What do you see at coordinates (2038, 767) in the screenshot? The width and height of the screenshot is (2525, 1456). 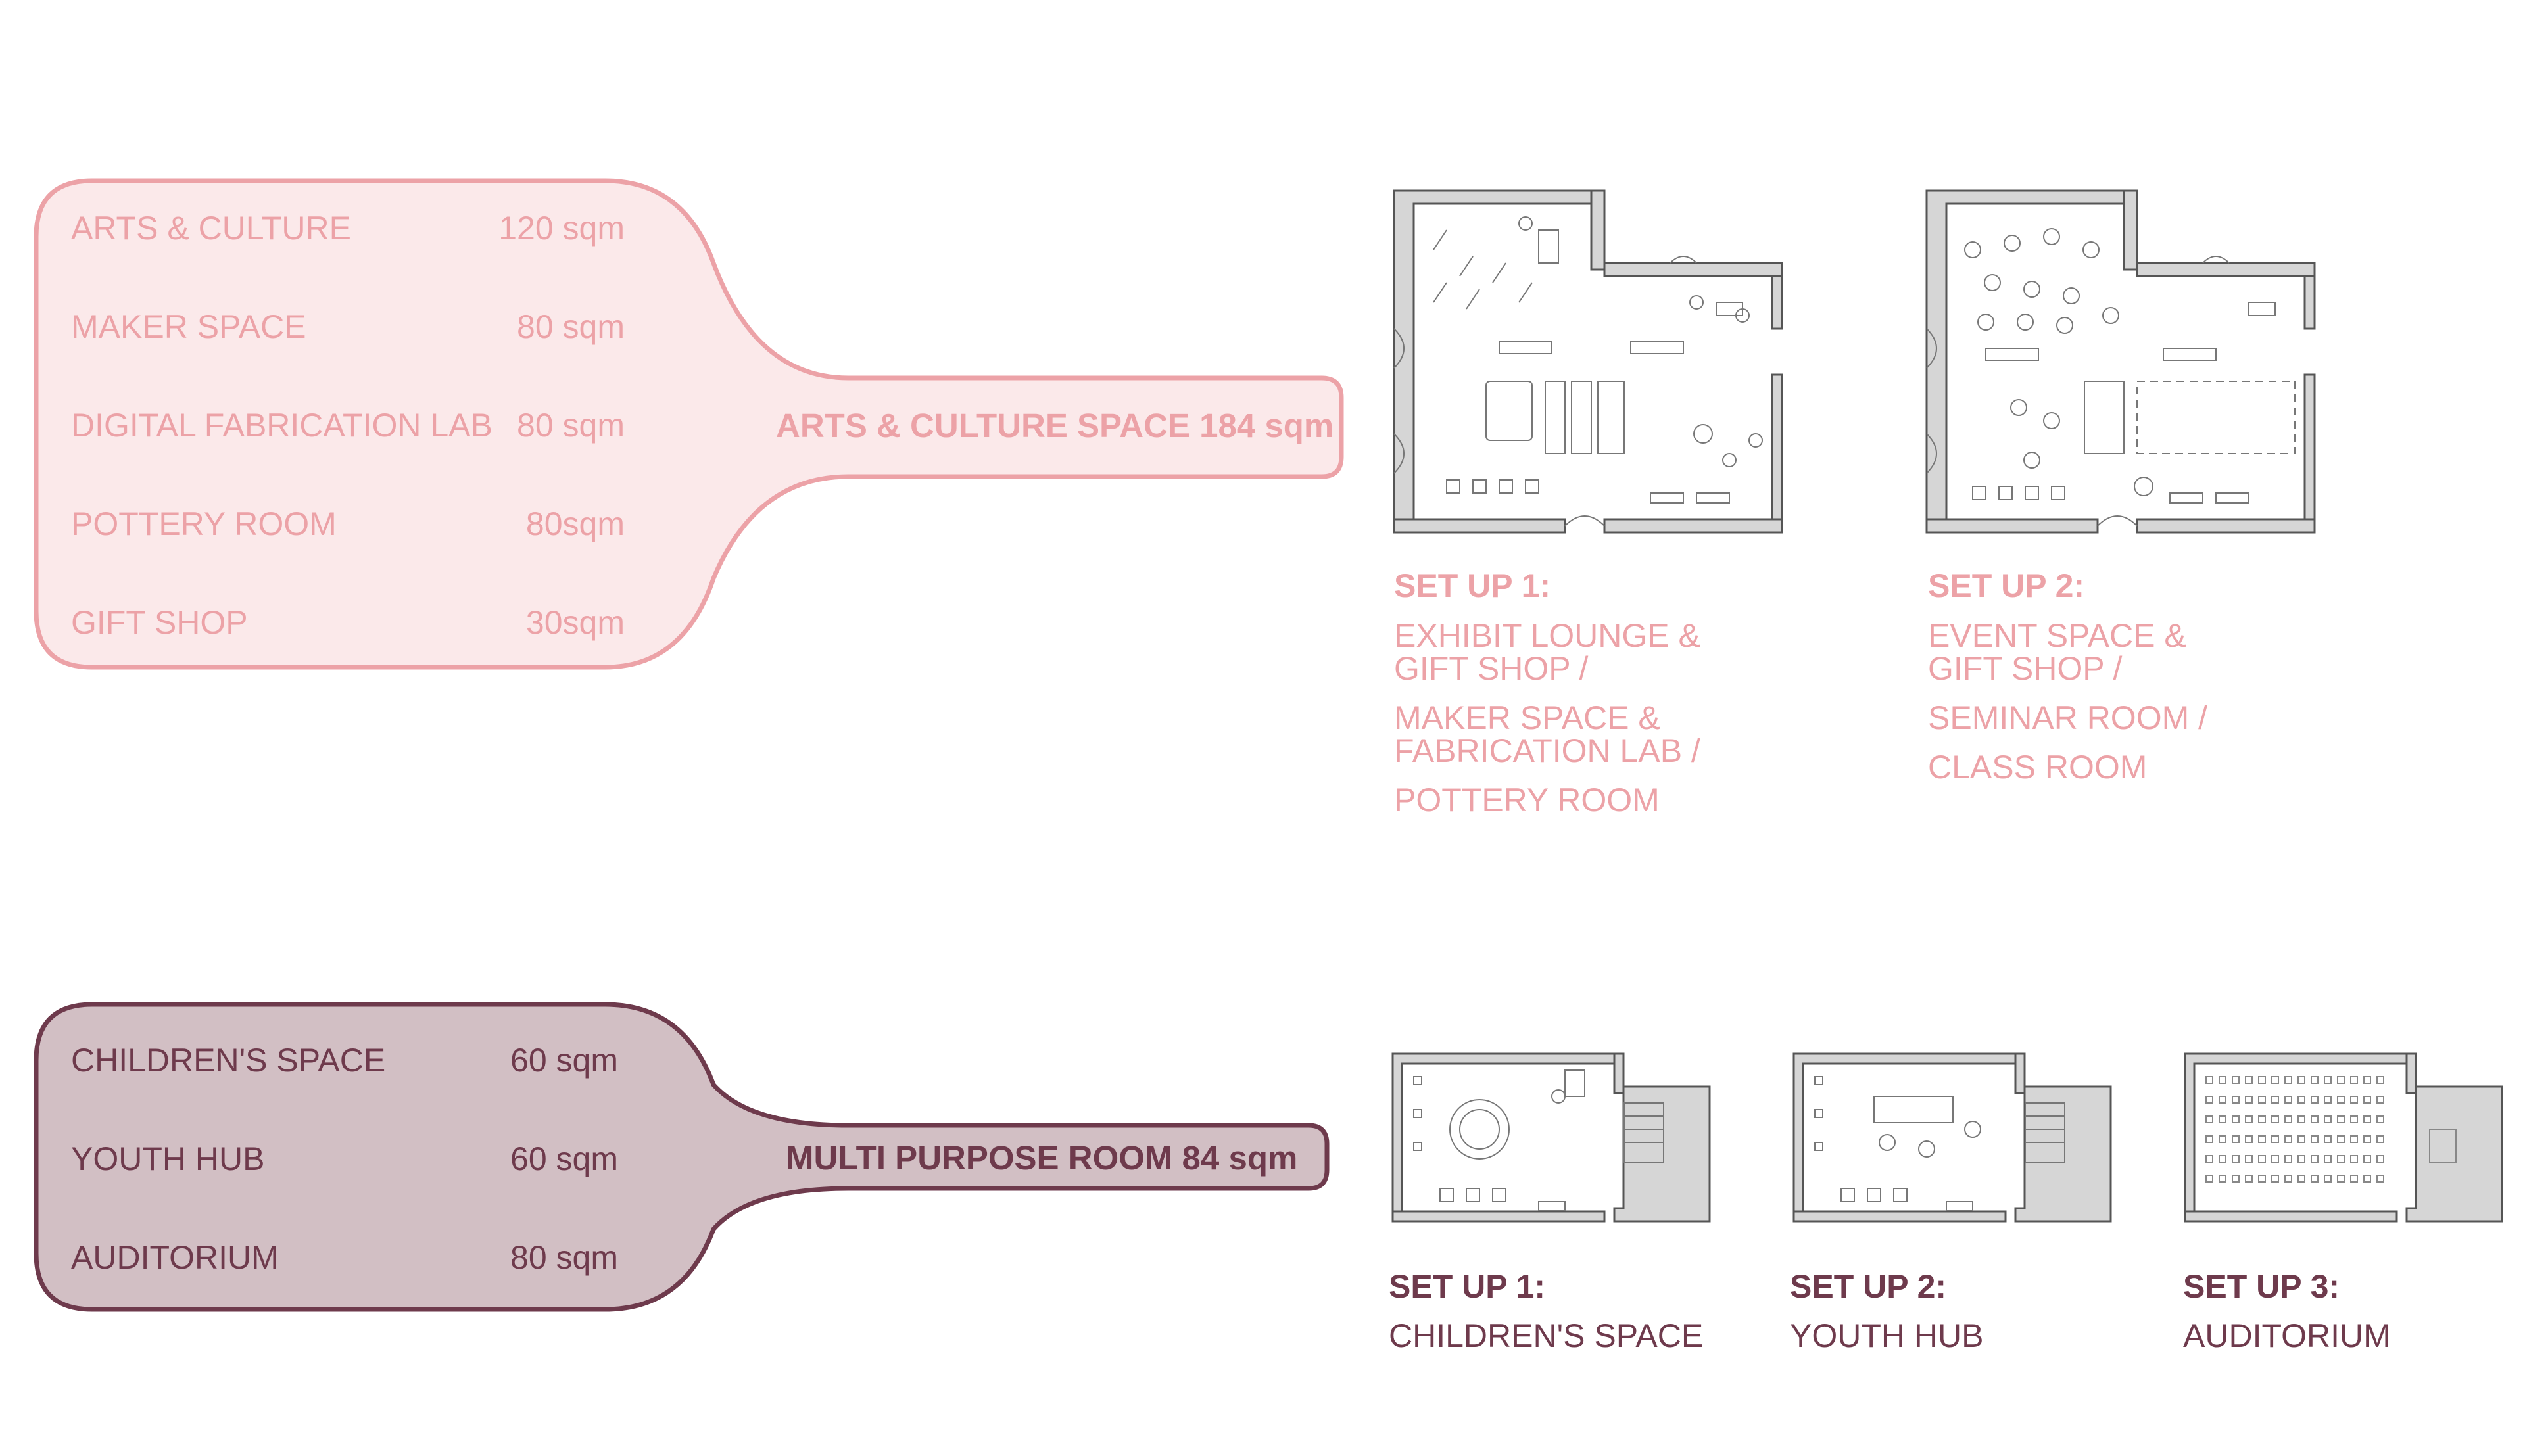 I see `arts-setup-2-line-4: CLASS ROOM` at bounding box center [2038, 767].